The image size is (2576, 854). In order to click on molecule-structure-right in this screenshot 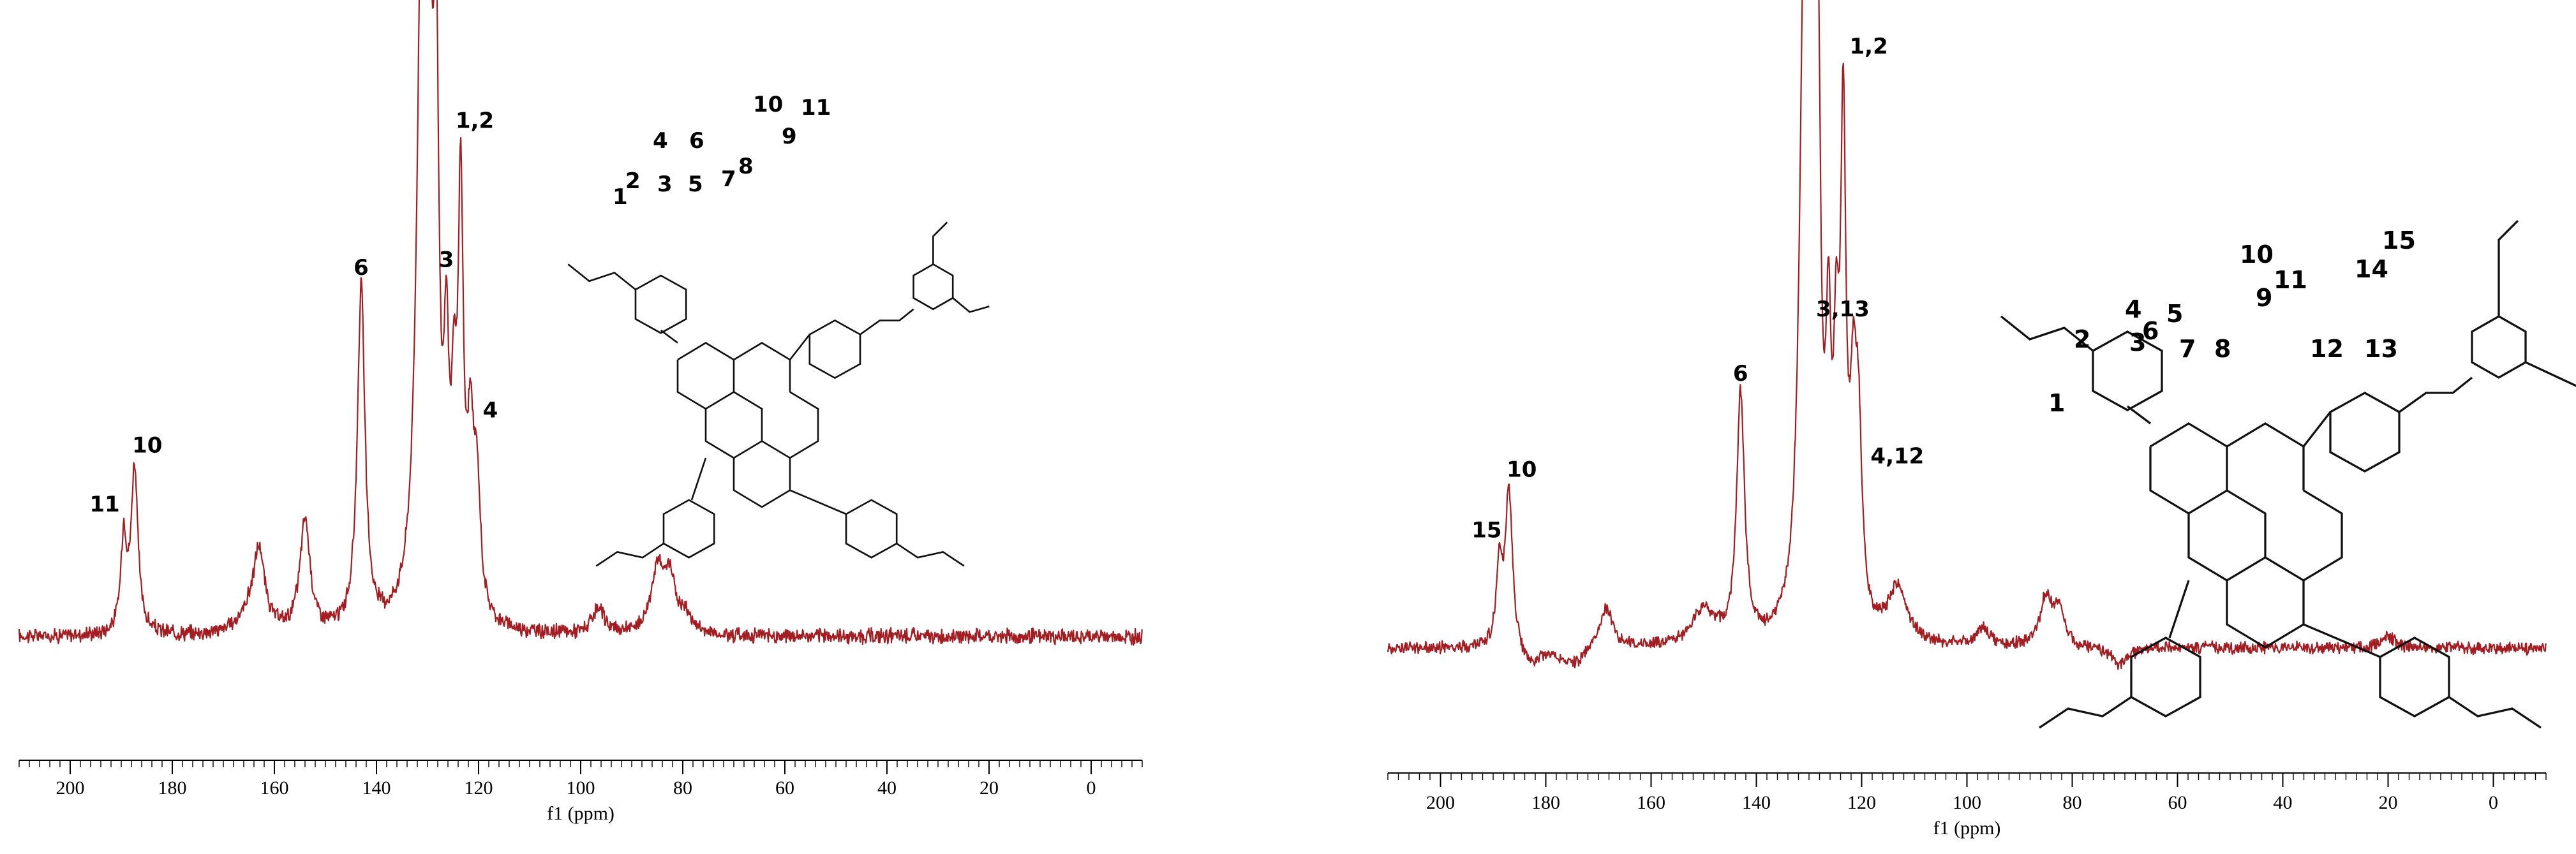, I will do `click(2288, 474)`.